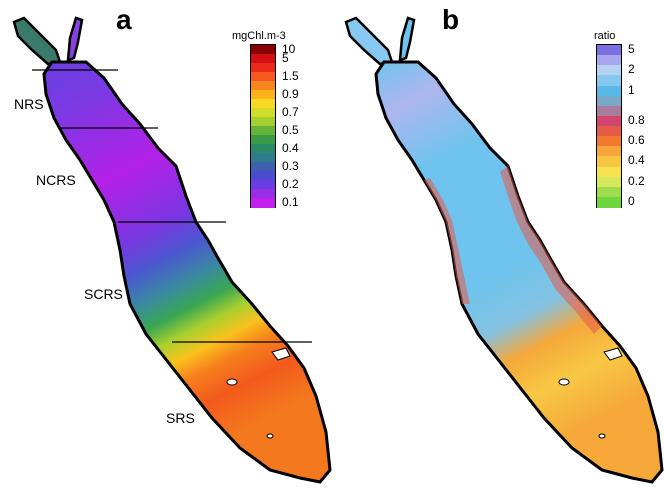 This screenshot has width=664, height=488. What do you see at coordinates (37, 41) in the screenshot?
I see `gulf-of-suez-a` at bounding box center [37, 41].